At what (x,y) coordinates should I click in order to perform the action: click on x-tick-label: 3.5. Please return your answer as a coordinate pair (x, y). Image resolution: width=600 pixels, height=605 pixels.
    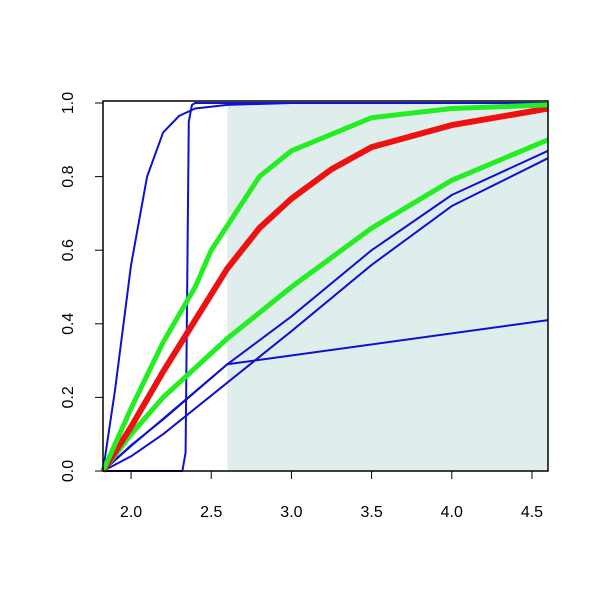
    Looking at the image, I should click on (371, 512).